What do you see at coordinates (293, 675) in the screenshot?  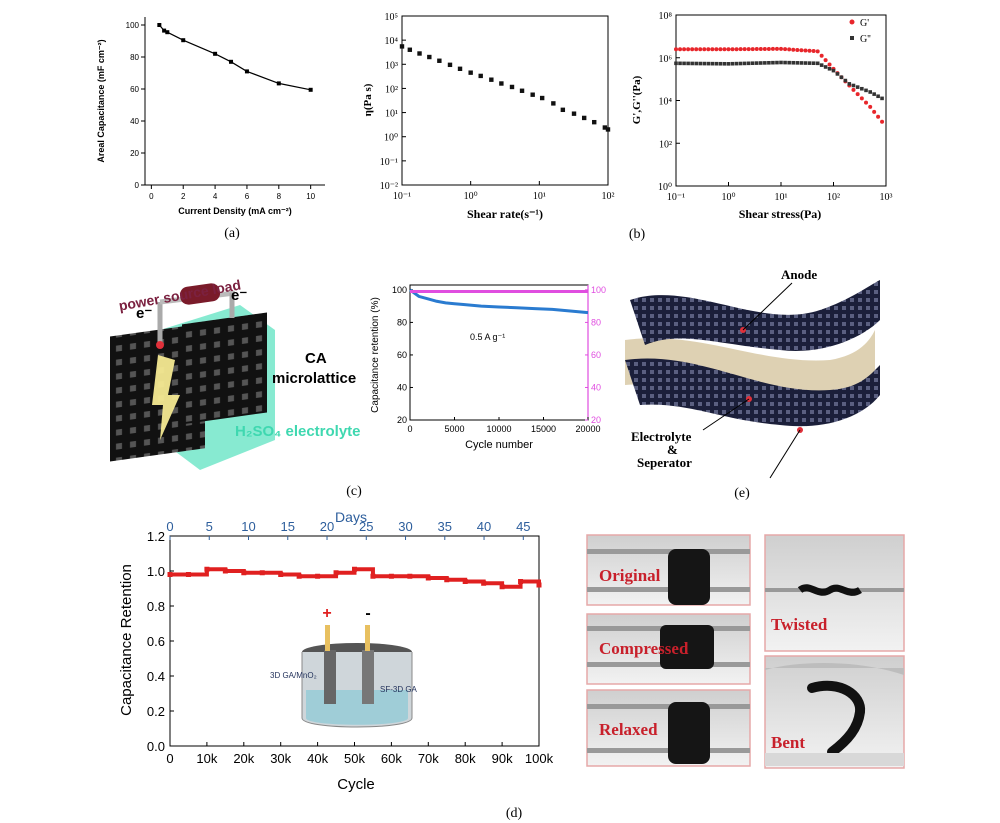 I see `inset-left-label: 3D GA/MnO₂` at bounding box center [293, 675].